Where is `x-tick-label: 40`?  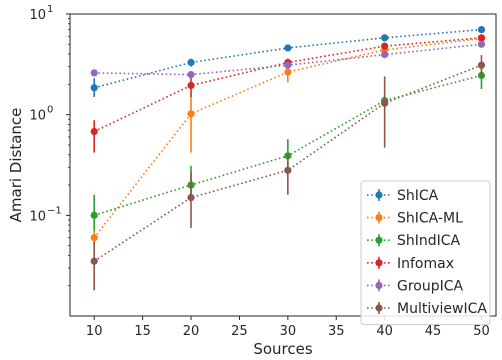
x-tick-label: 40 is located at coordinates (384, 331).